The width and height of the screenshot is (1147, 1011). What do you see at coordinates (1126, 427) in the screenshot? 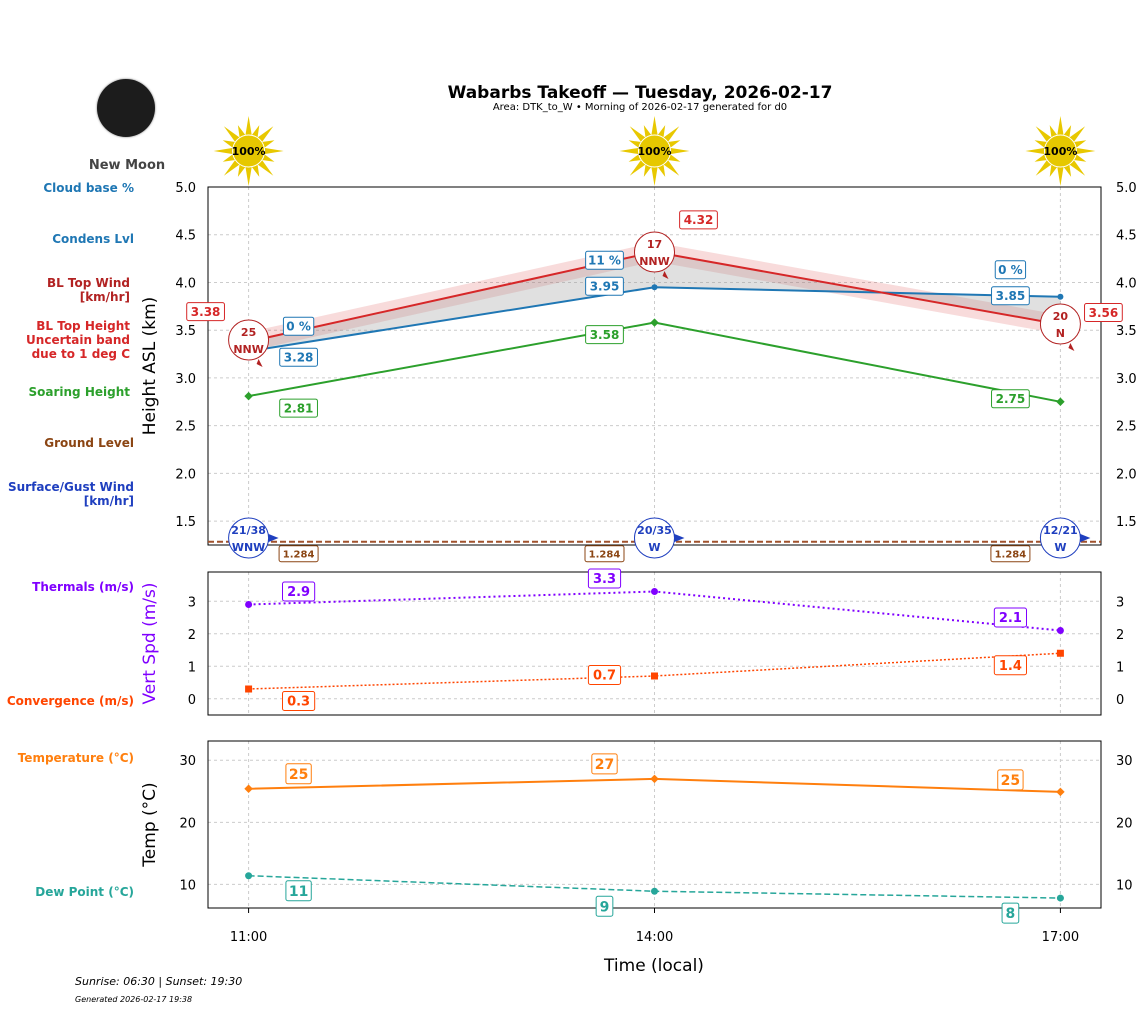
I see `y-tick-label-right: 2.5` at bounding box center [1126, 427].